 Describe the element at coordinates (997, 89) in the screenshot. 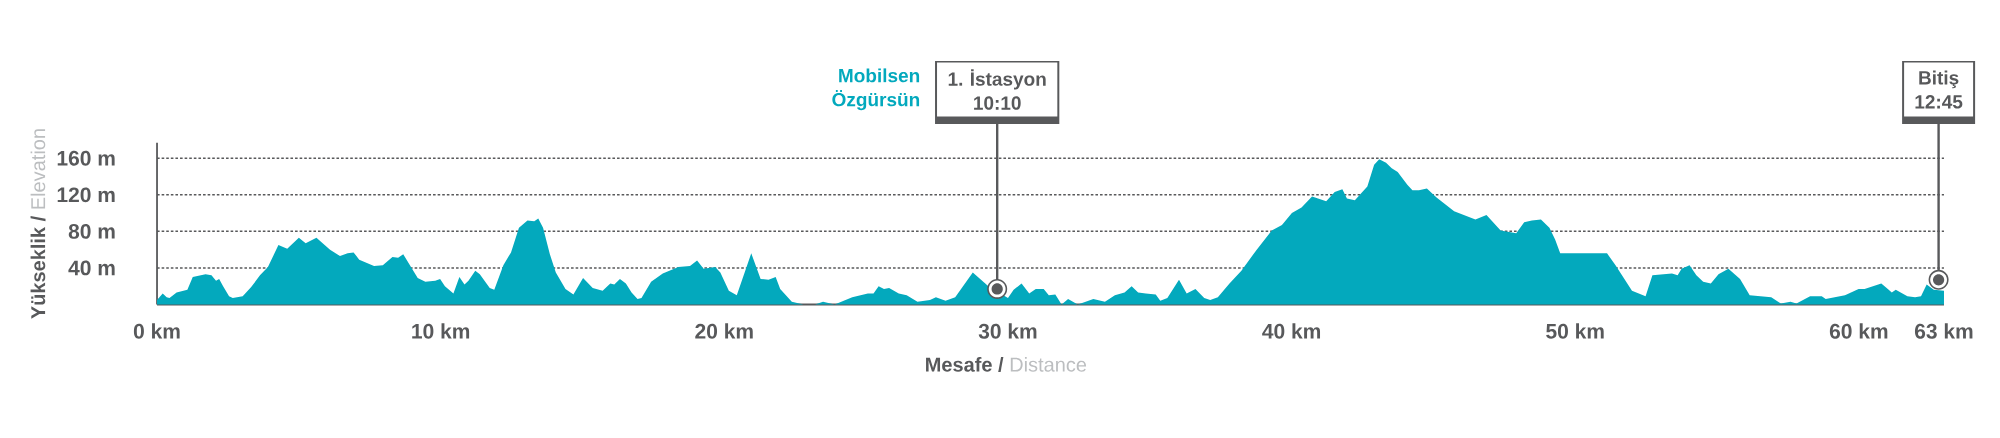

I see `annotation: 1. İstasyon 10:10` at that location.